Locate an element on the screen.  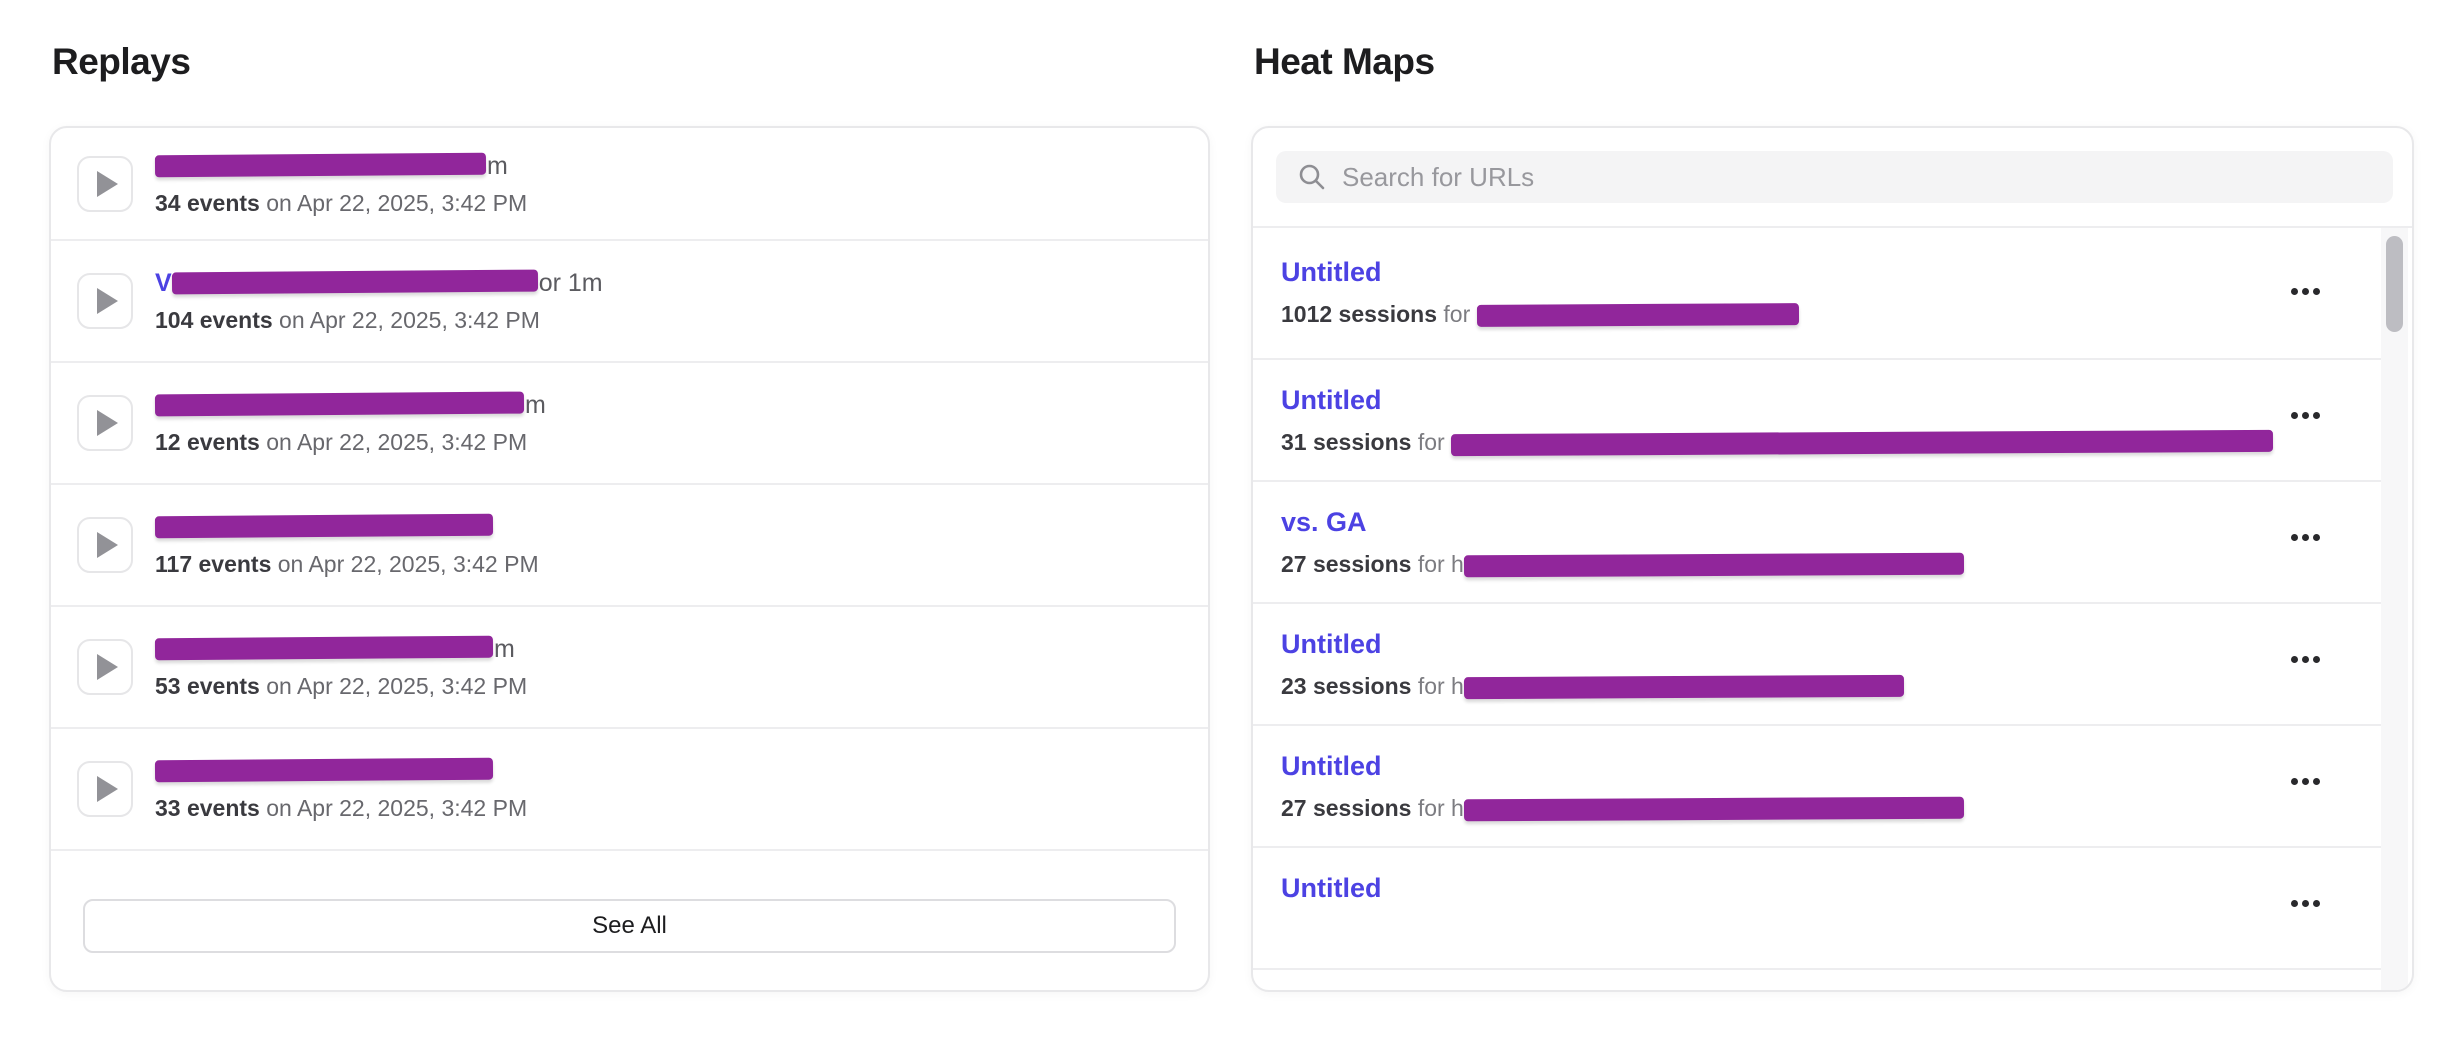
heatmap-list-item: vs. GA 27 sessions for h is located at coordinates (1817, 543).